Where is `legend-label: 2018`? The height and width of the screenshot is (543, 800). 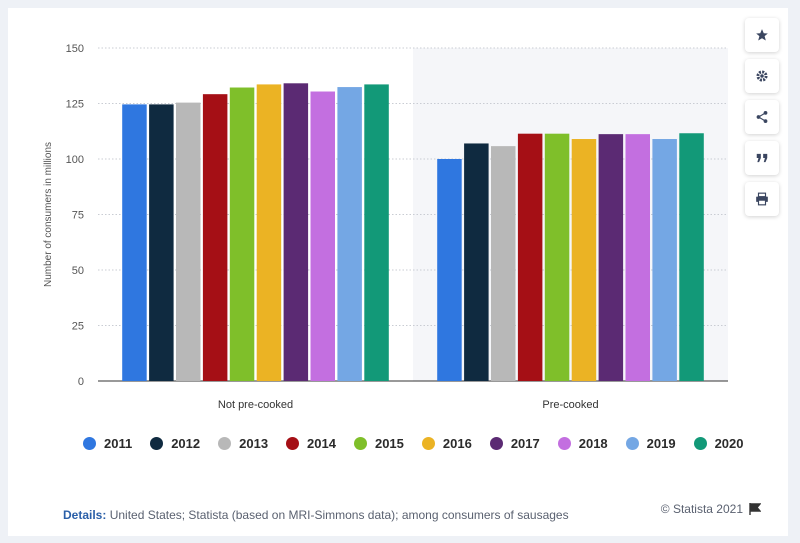 legend-label: 2018 is located at coordinates (593, 443).